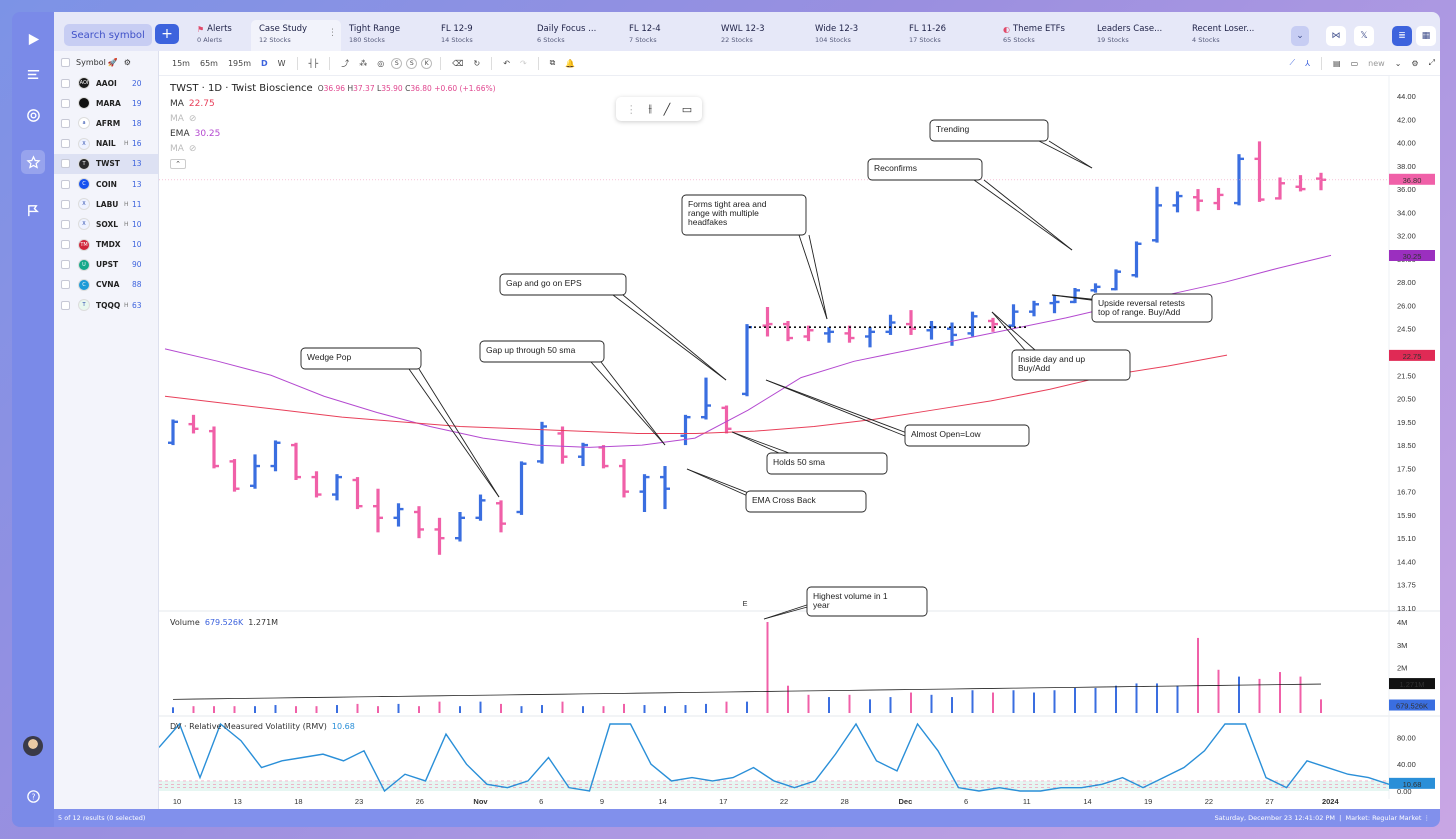 The width and height of the screenshot is (1456, 839). What do you see at coordinates (106, 285) in the screenshot?
I see `watchlist-row-cvna: C CVNA 88` at bounding box center [106, 285].